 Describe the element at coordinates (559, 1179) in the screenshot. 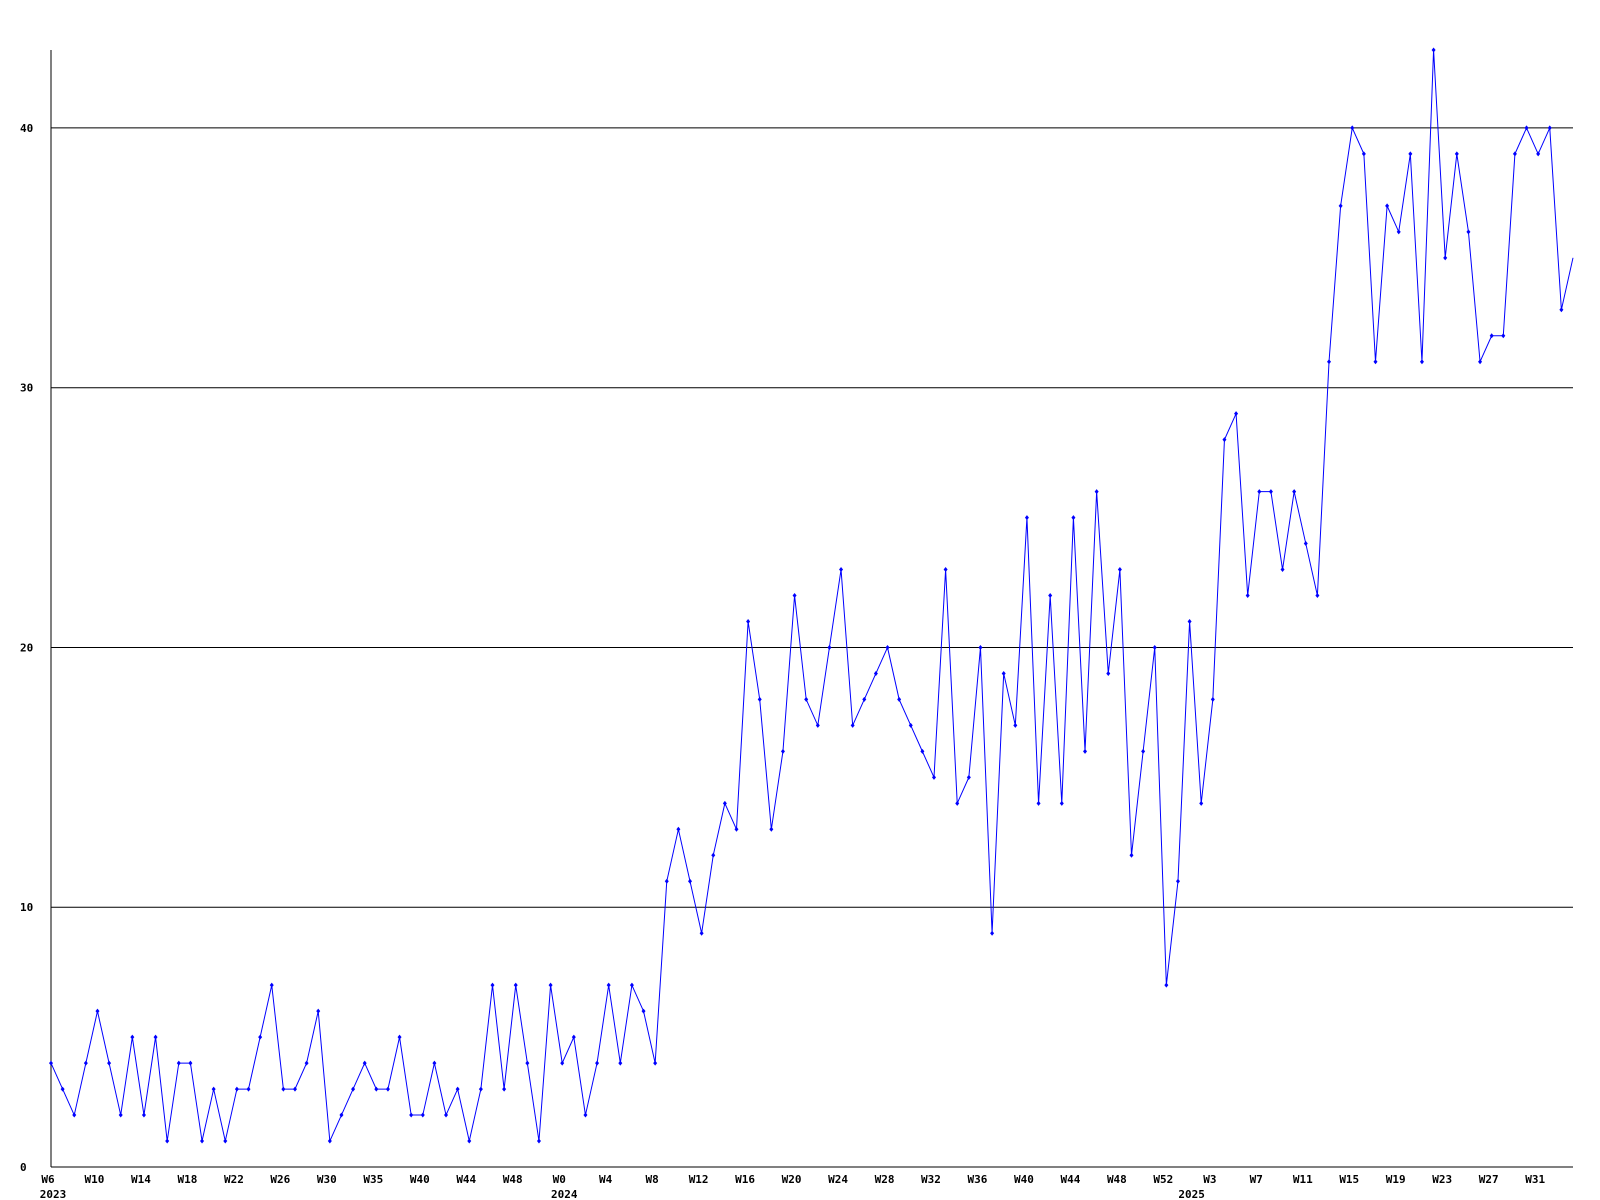

I see `x-tick-label: W0` at that location.